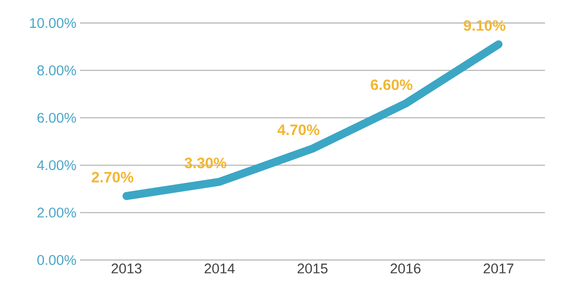 The height and width of the screenshot is (304, 582). Describe the element at coordinates (313, 269) in the screenshot. I see `x-tick-label: 2015` at that location.